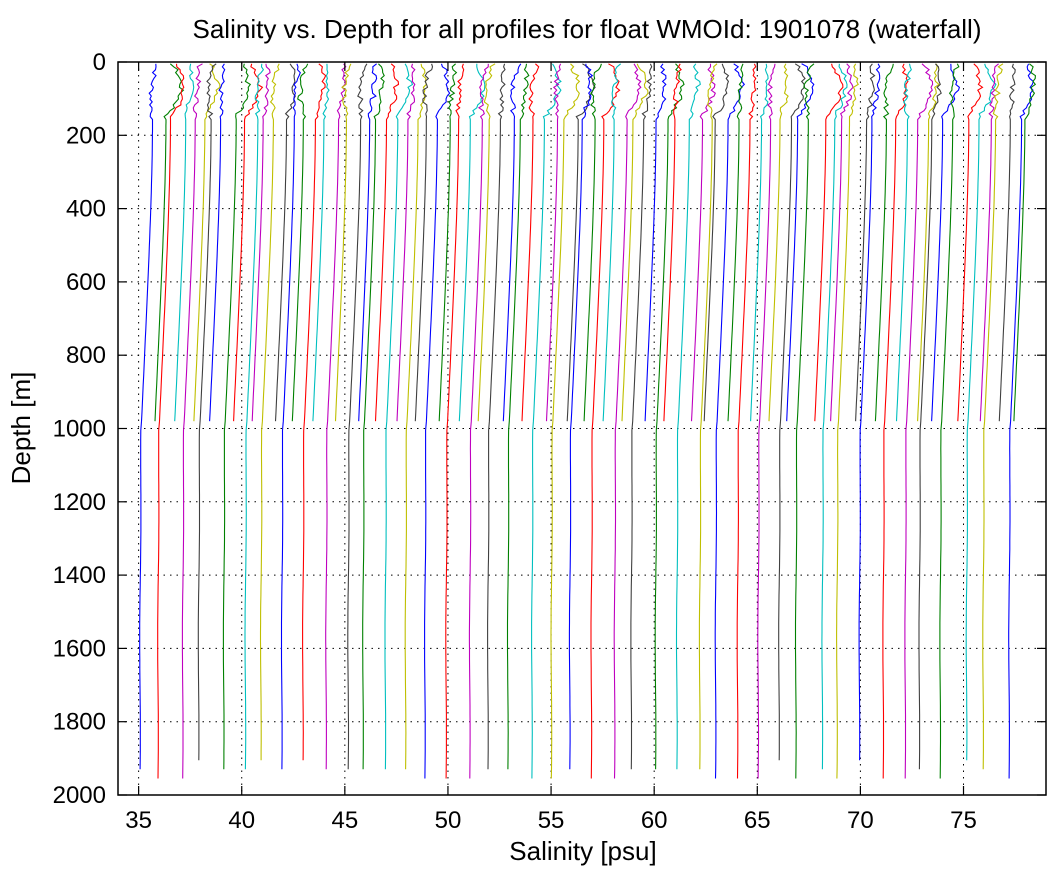 The width and height of the screenshot is (1056, 871). I want to click on x-tick-label: 70, so click(860, 820).